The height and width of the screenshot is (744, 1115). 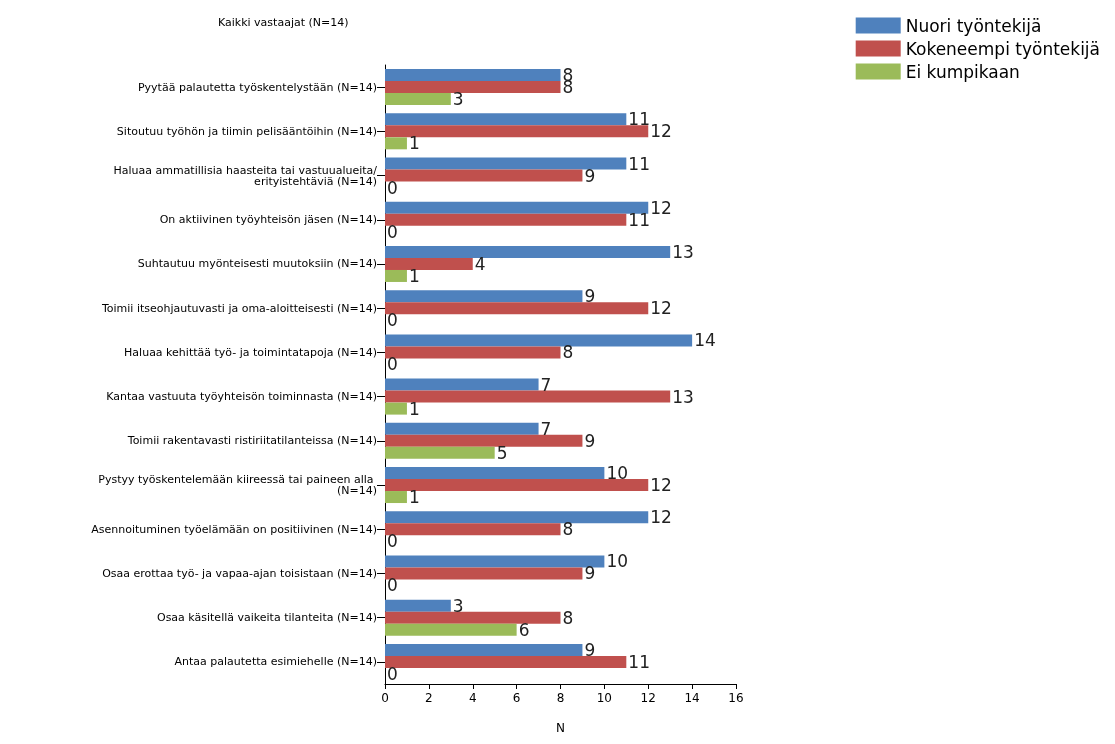 What do you see at coordinates (516, 698) in the screenshot?
I see `x-tick-label: 6` at bounding box center [516, 698].